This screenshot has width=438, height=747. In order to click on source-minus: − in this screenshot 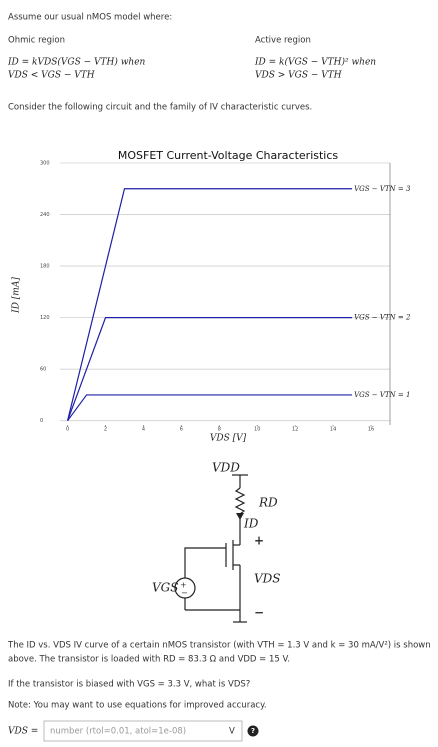, I will do `click(184, 593)`.